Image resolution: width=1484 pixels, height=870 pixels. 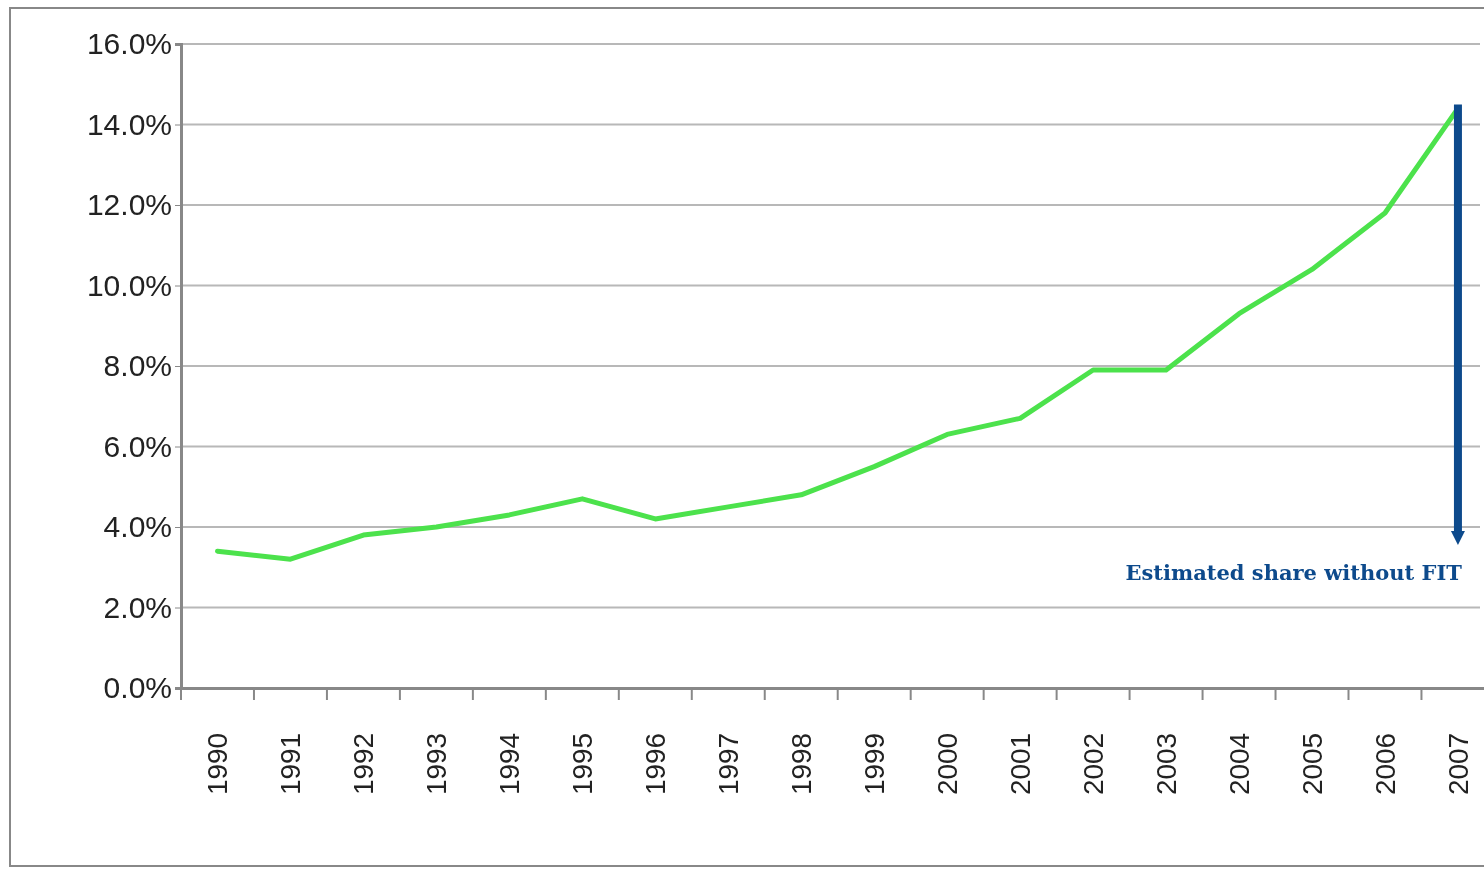 What do you see at coordinates (129, 205) in the screenshot?
I see `y-tick-label: 12.0%` at bounding box center [129, 205].